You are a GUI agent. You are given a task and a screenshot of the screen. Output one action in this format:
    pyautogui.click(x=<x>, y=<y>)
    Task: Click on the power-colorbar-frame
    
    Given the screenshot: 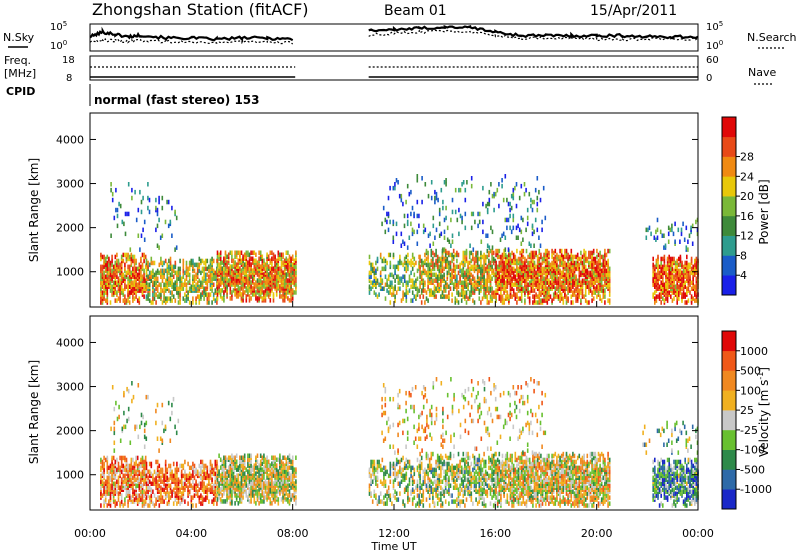 What is the action you would take?
    pyautogui.click(x=729, y=206)
    